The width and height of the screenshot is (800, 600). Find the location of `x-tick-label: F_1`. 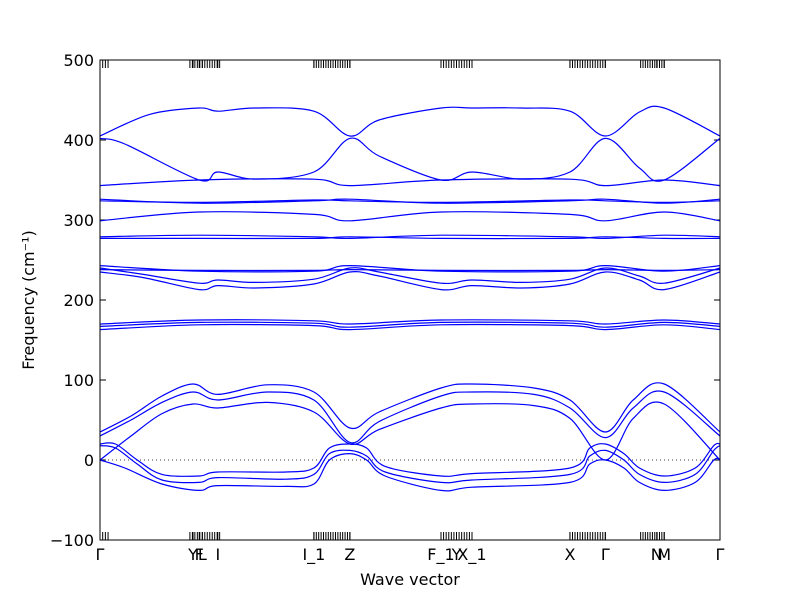

x-tick-label: F_1 is located at coordinates (440, 555).